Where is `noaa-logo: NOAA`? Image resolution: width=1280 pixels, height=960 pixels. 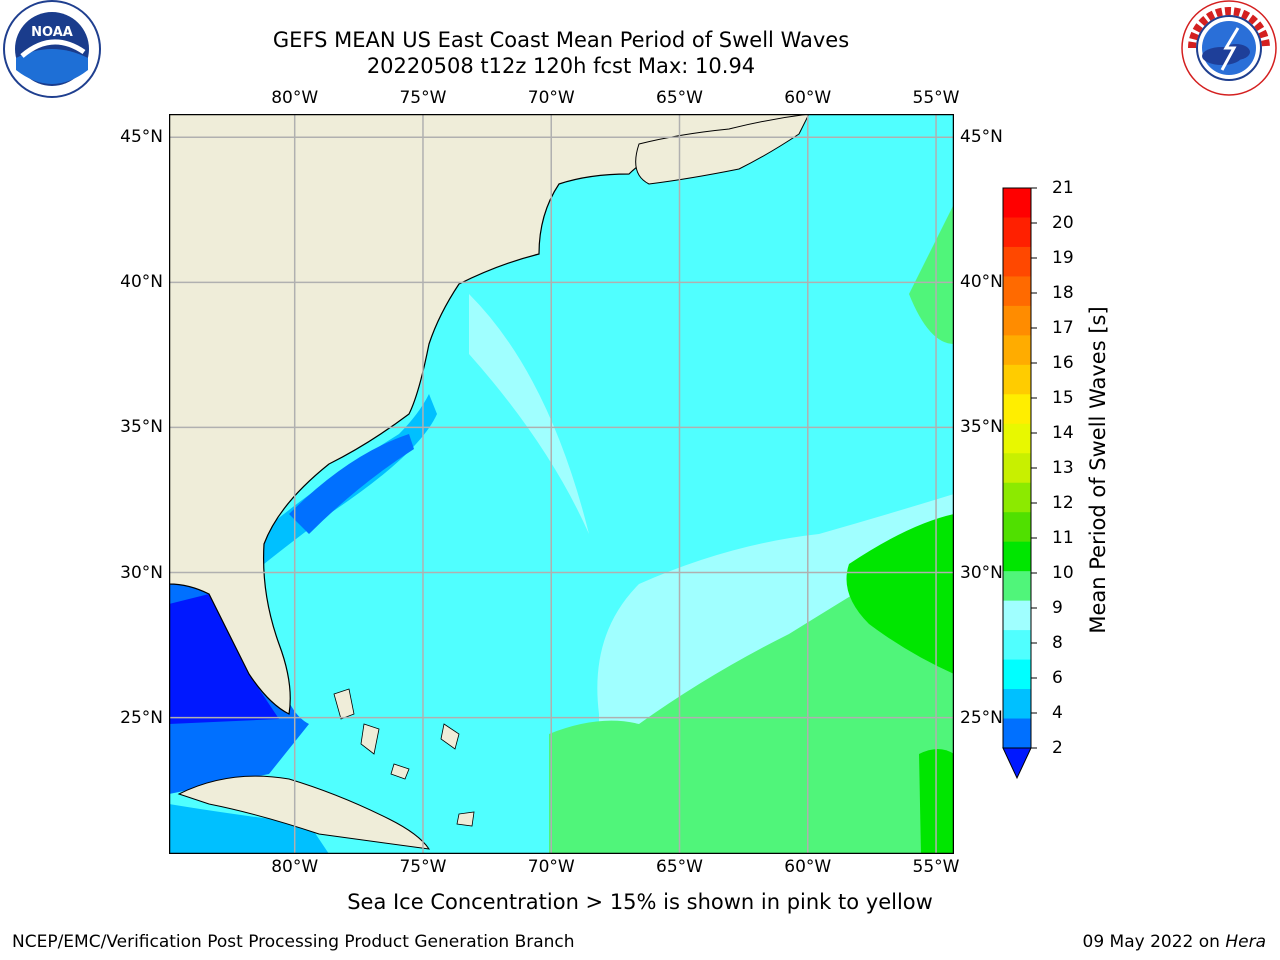 noaa-logo: NOAA is located at coordinates (52, 50).